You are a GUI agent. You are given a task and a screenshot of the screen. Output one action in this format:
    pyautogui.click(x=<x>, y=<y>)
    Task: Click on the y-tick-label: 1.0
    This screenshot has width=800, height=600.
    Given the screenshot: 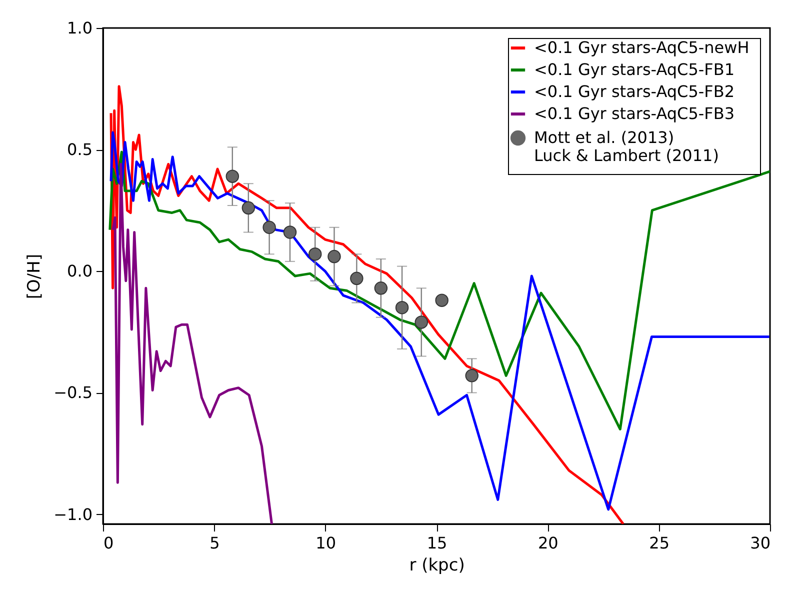 What is the action you would take?
    pyautogui.click(x=79, y=28)
    